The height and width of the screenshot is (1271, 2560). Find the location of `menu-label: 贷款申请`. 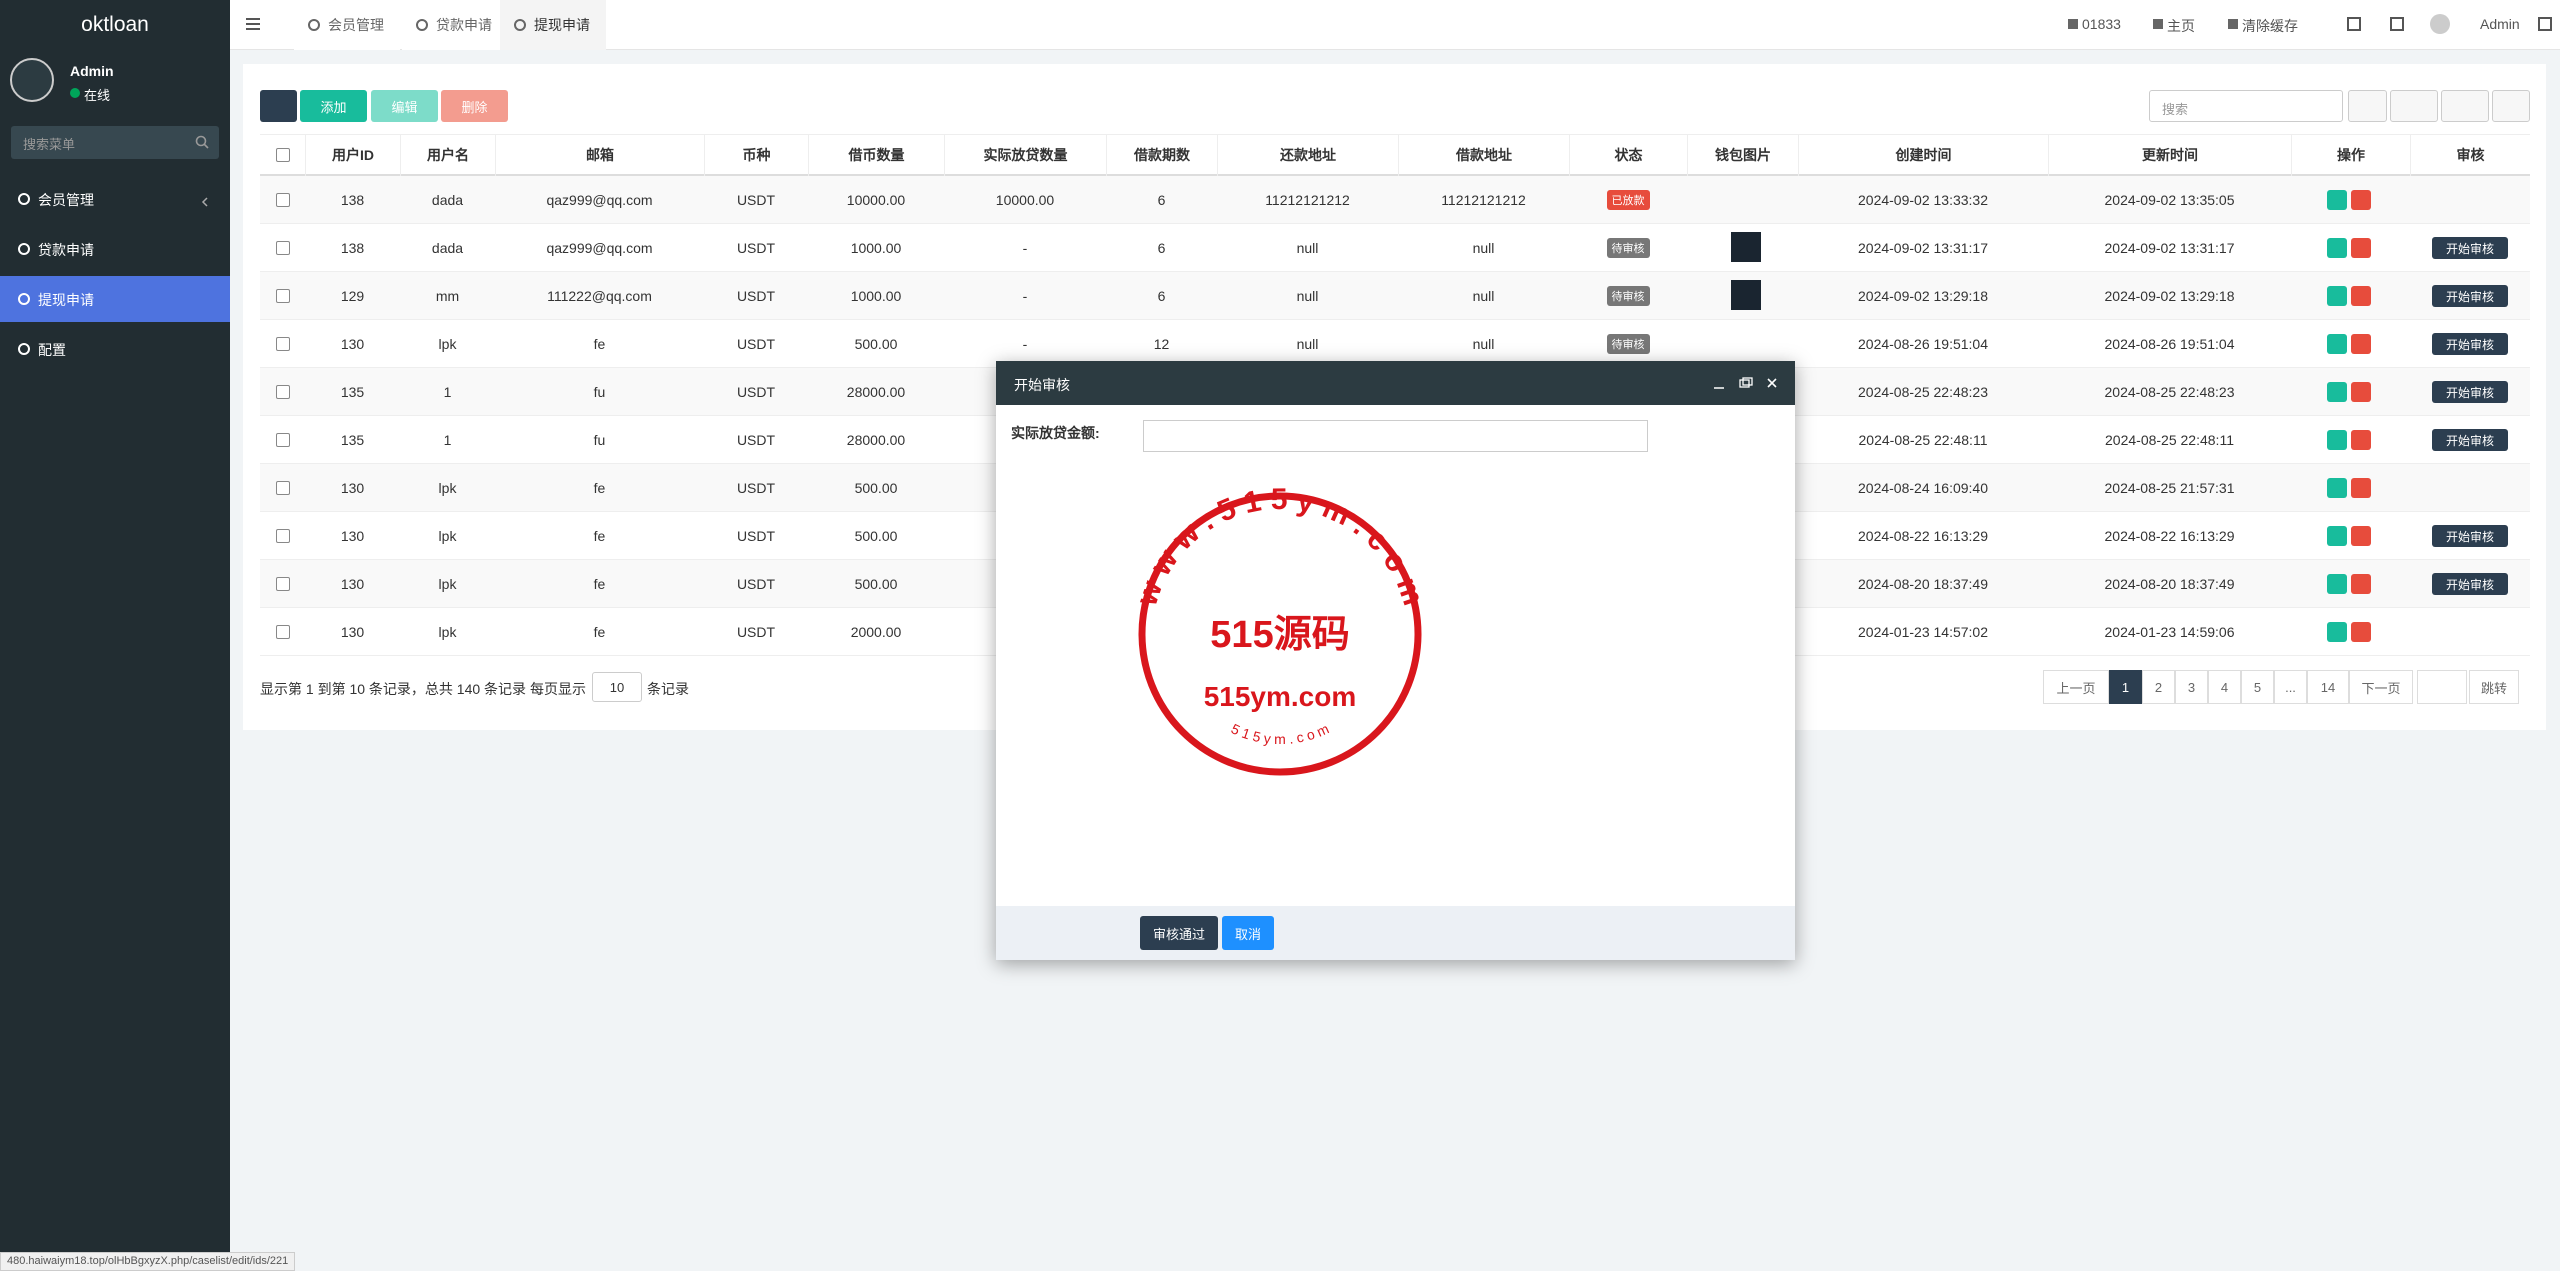

menu-label: 贷款申请 is located at coordinates (66, 250).